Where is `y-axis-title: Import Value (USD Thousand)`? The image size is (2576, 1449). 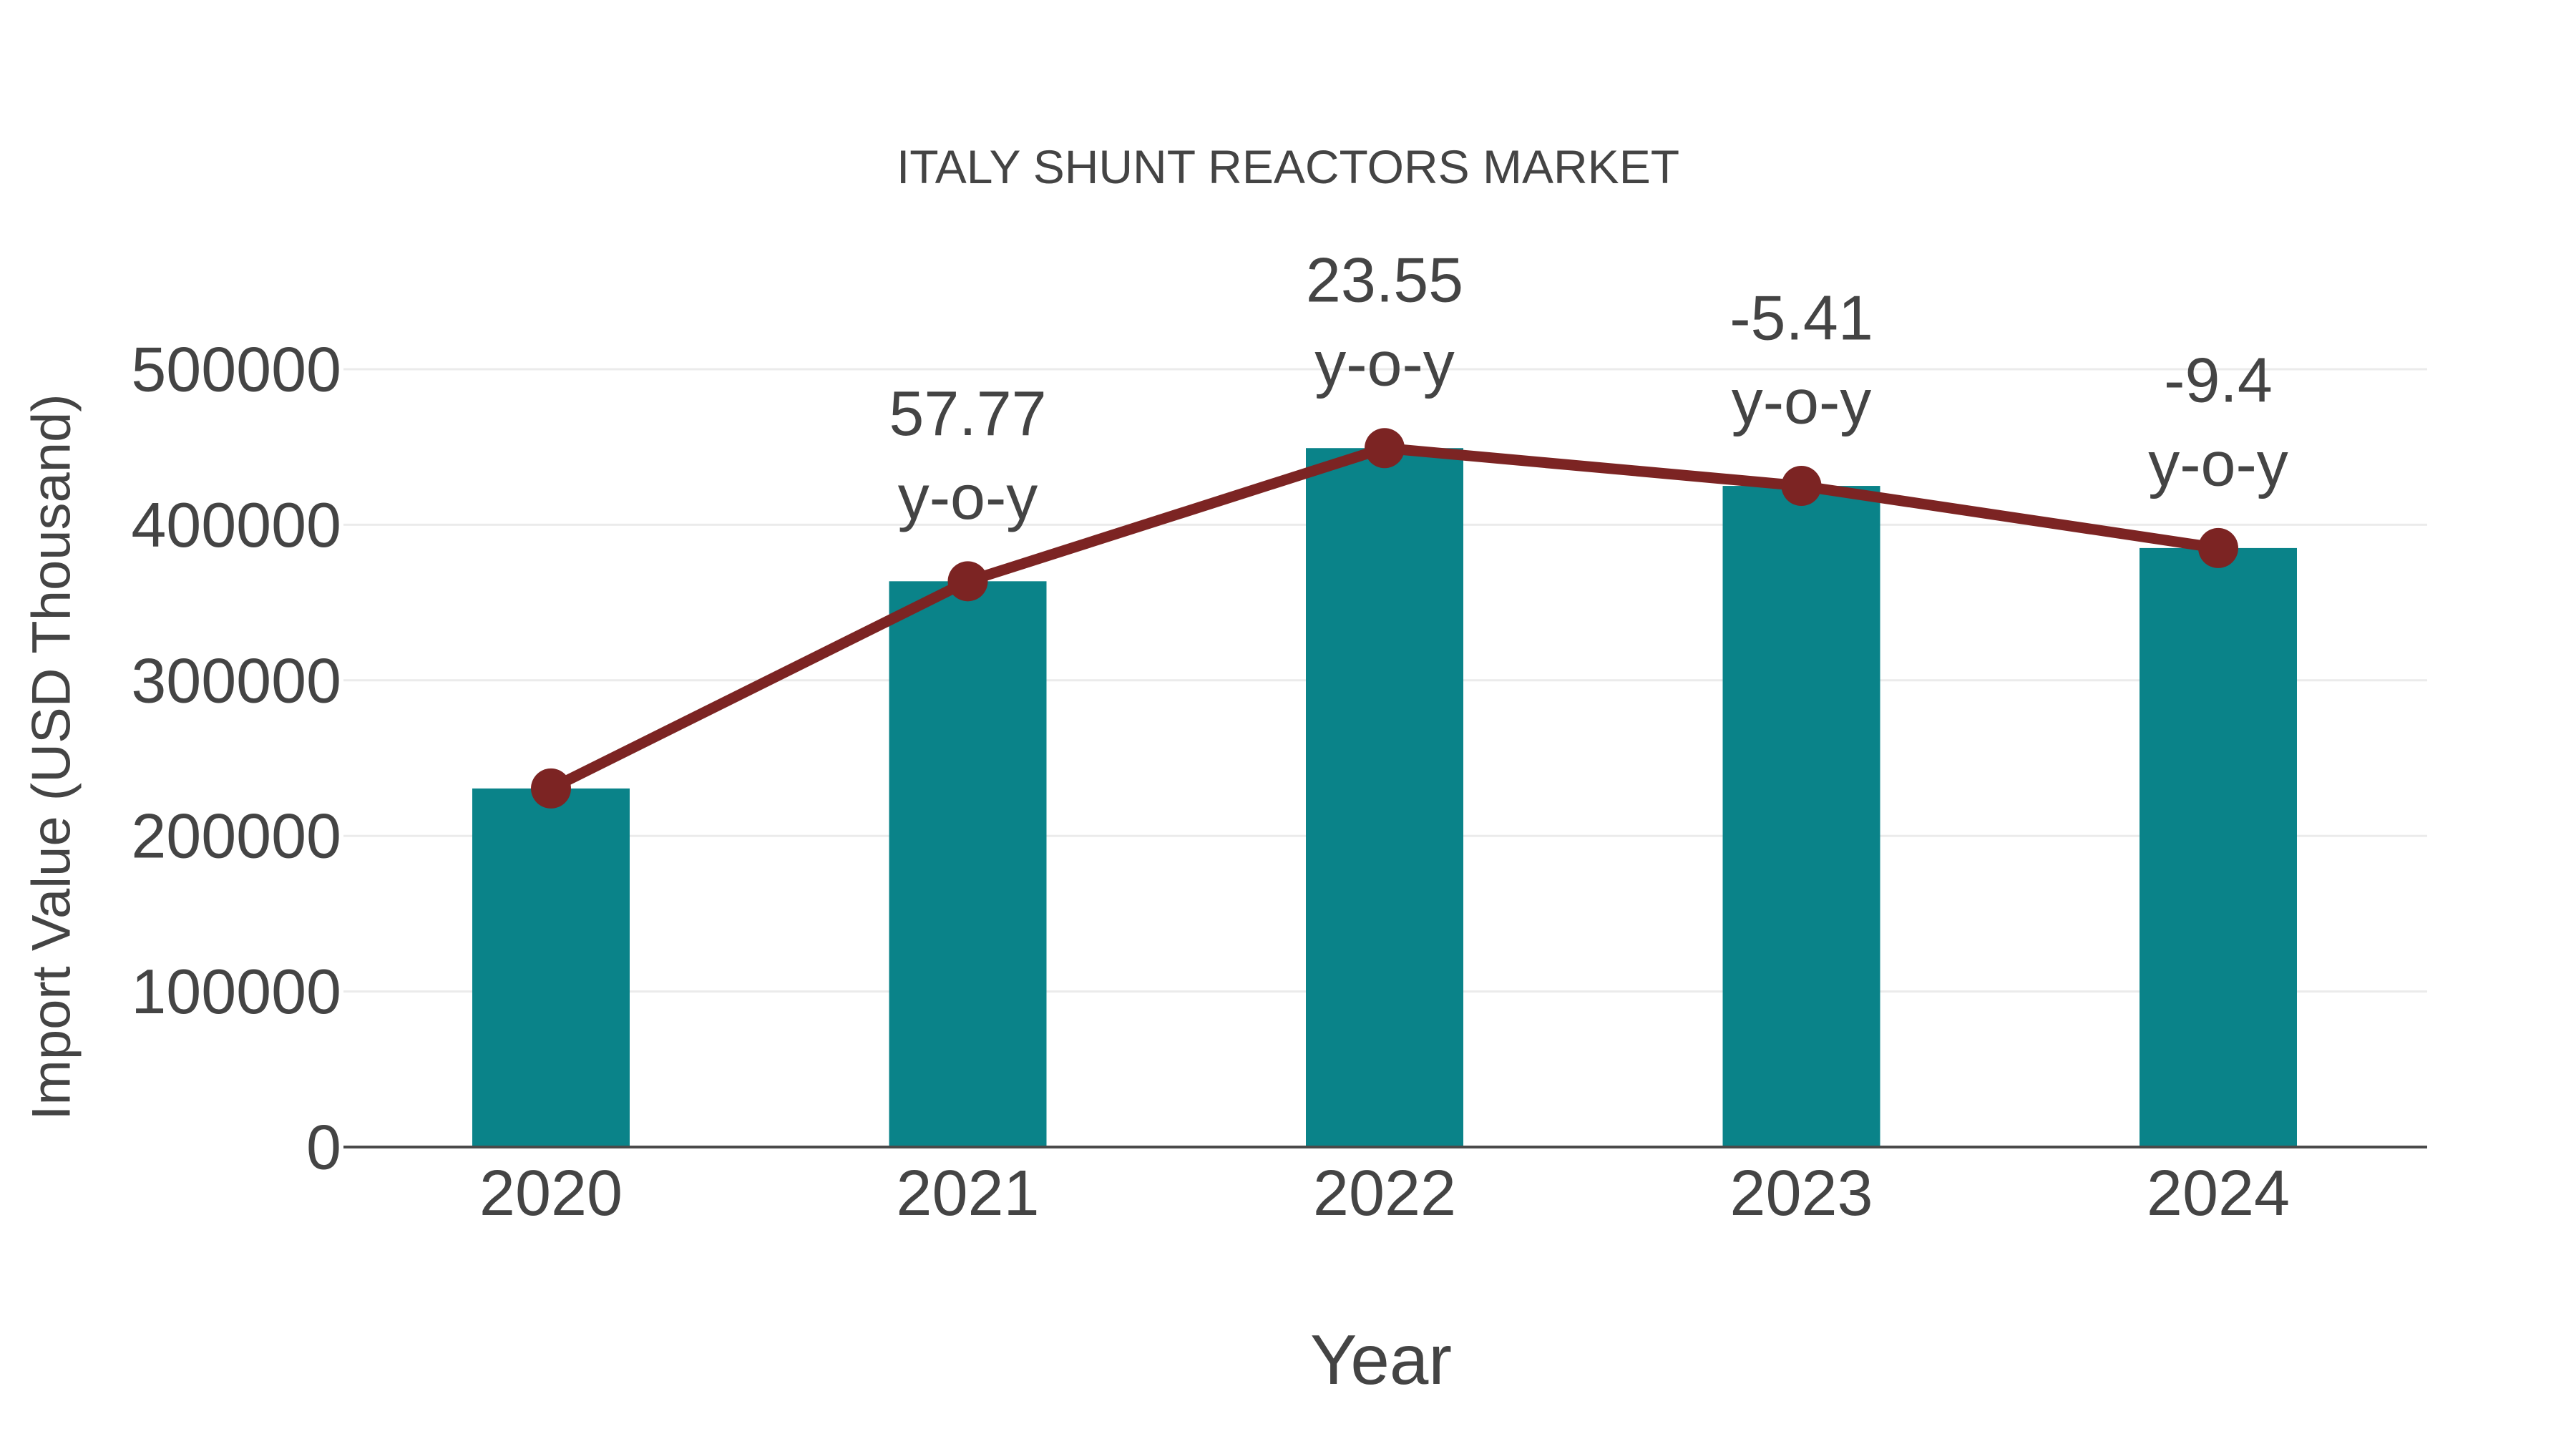 y-axis-title: Import Value (USD Thousand) is located at coordinates (51, 757).